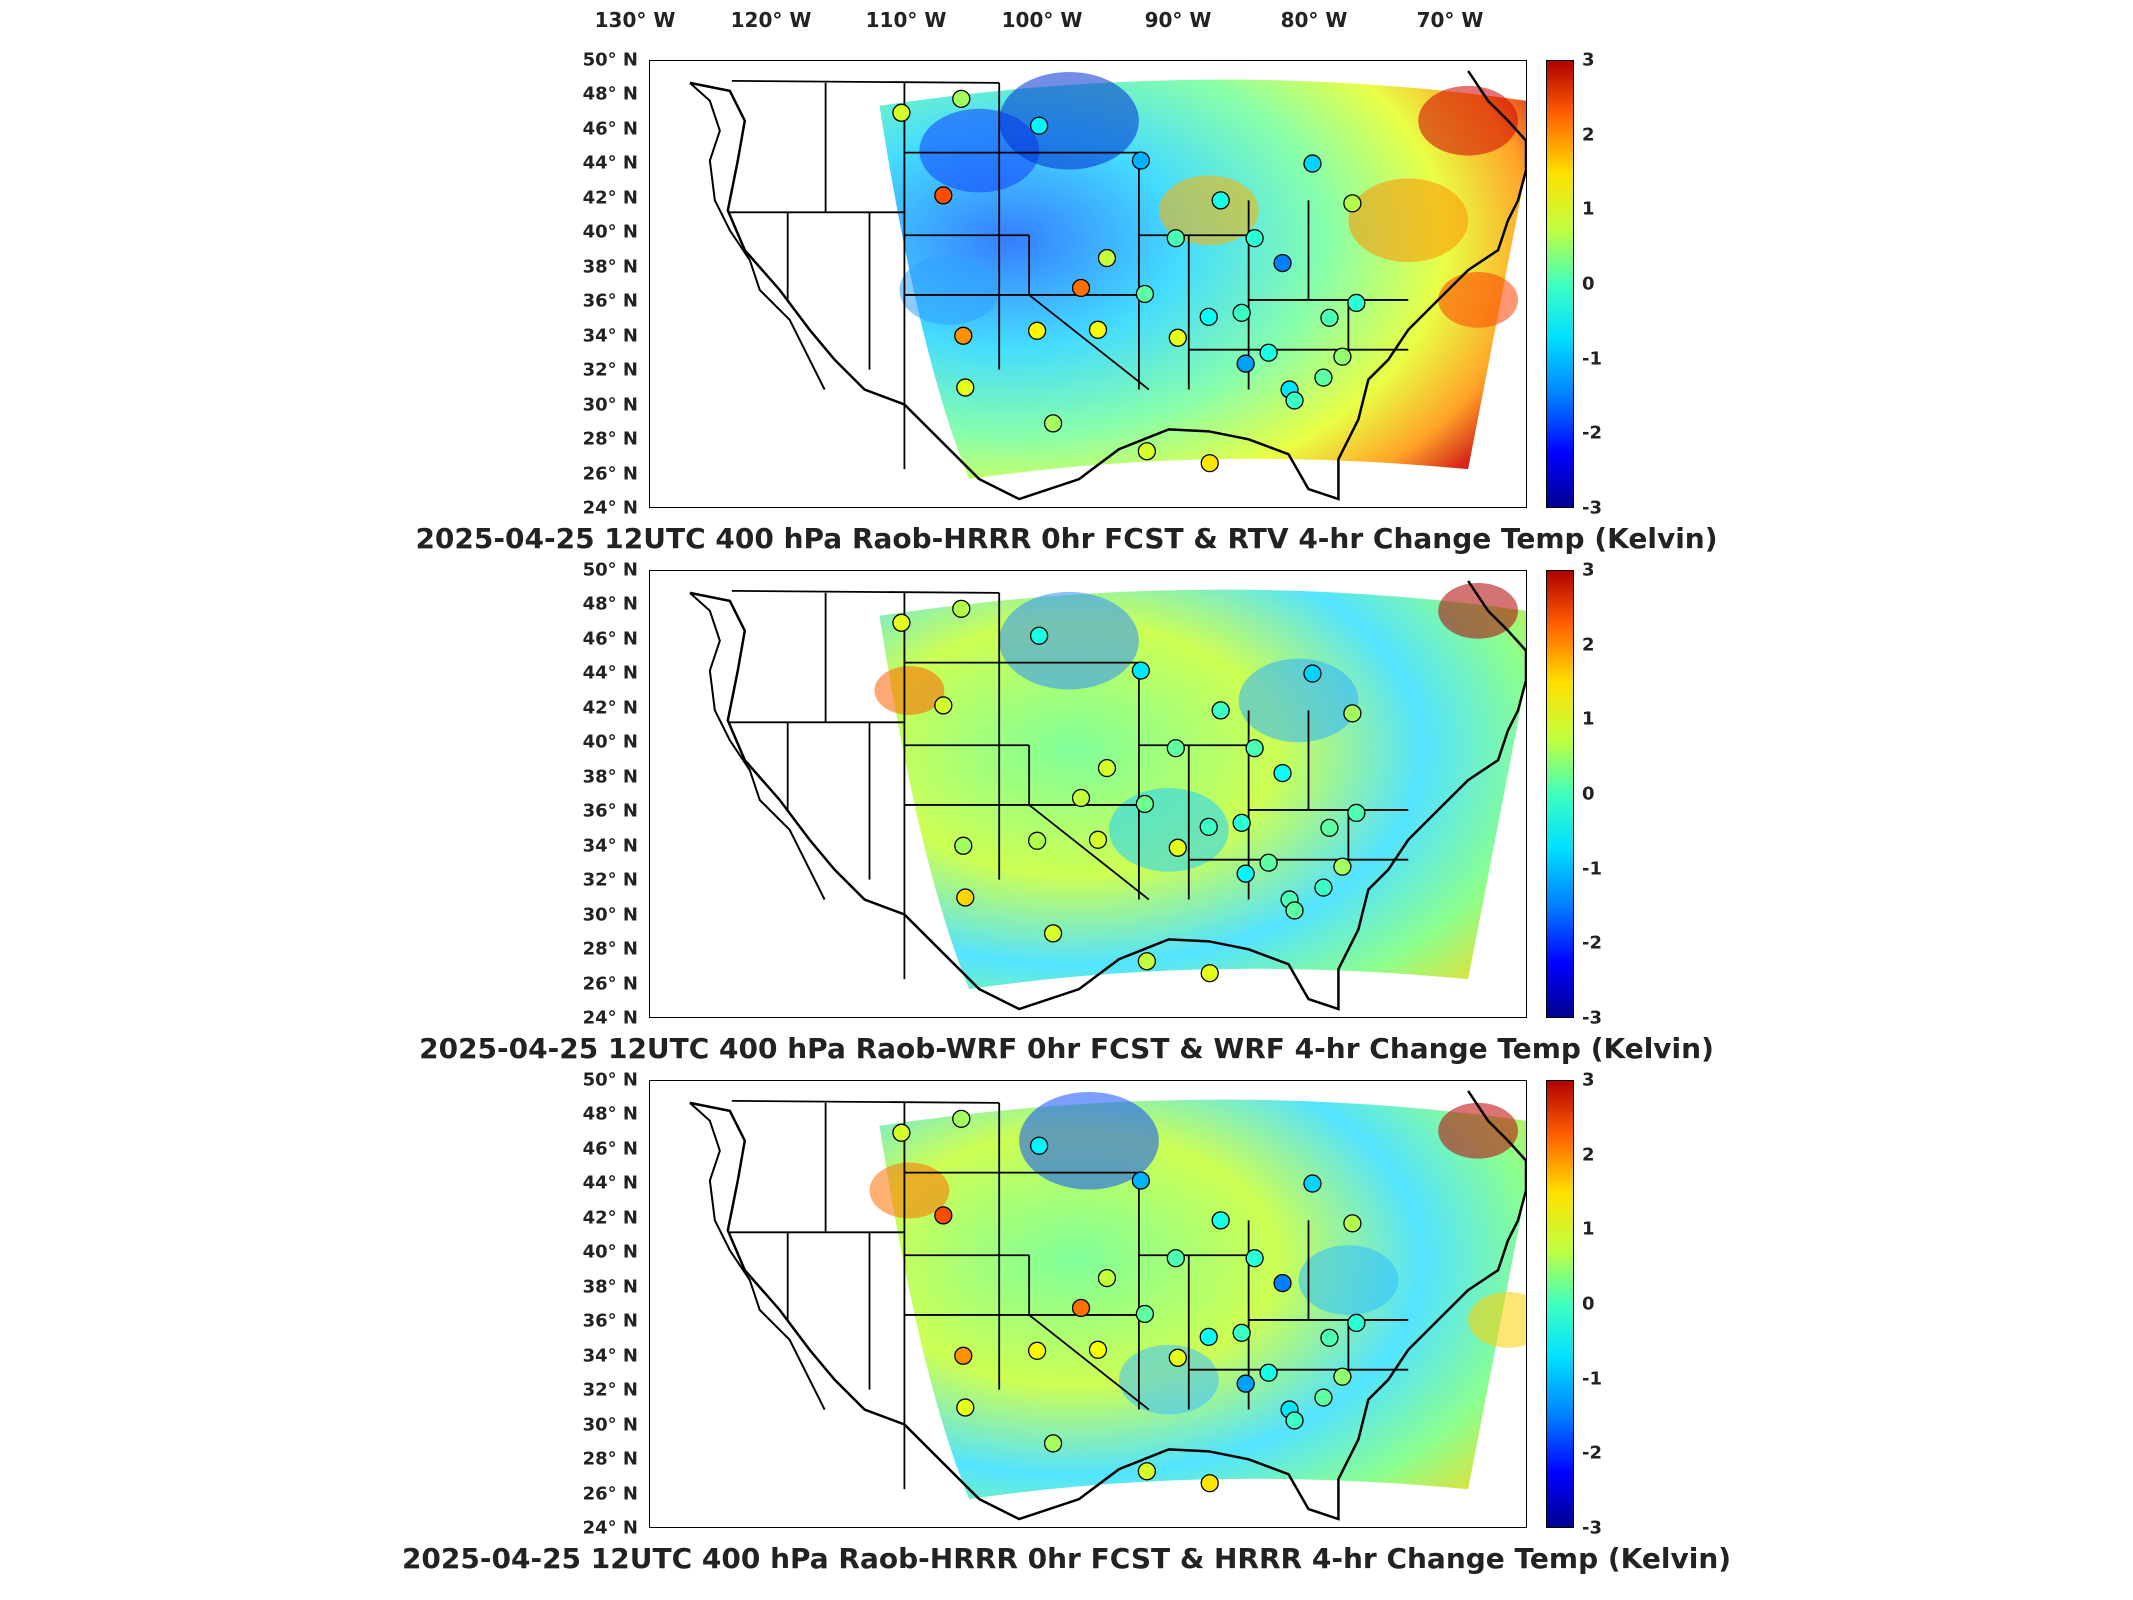 Image resolution: width=2133 pixels, height=1600 pixels. I want to click on colorbar-tick-label: 2, so click(1588, 645).